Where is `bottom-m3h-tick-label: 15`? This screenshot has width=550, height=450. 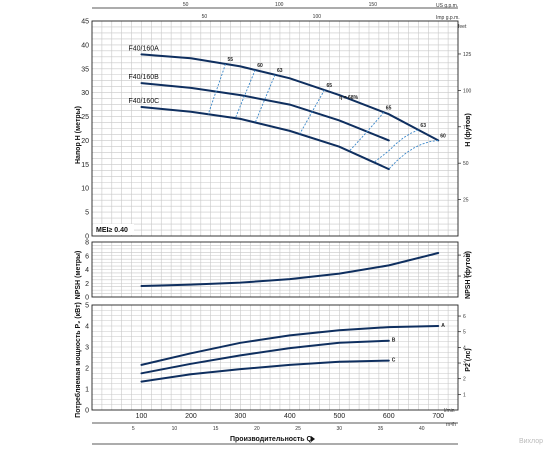
bottom-m3h-tick-label: 15 is located at coordinates (216, 429).